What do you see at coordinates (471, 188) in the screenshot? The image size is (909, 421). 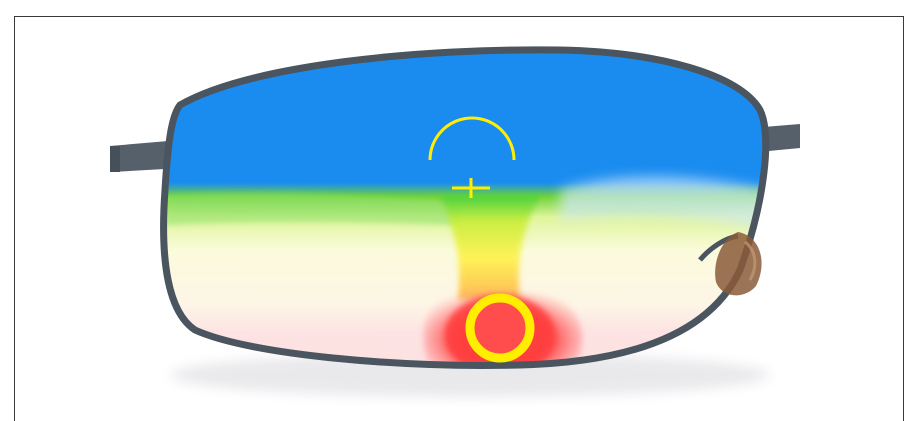 I see `fitting-cross-icon` at bounding box center [471, 188].